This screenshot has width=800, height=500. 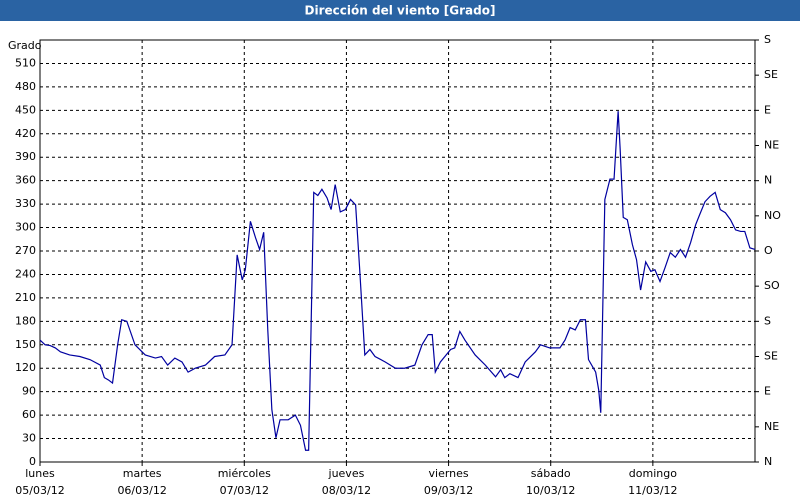 I want to click on x-tick-label: jueves, so click(x=346, y=473).